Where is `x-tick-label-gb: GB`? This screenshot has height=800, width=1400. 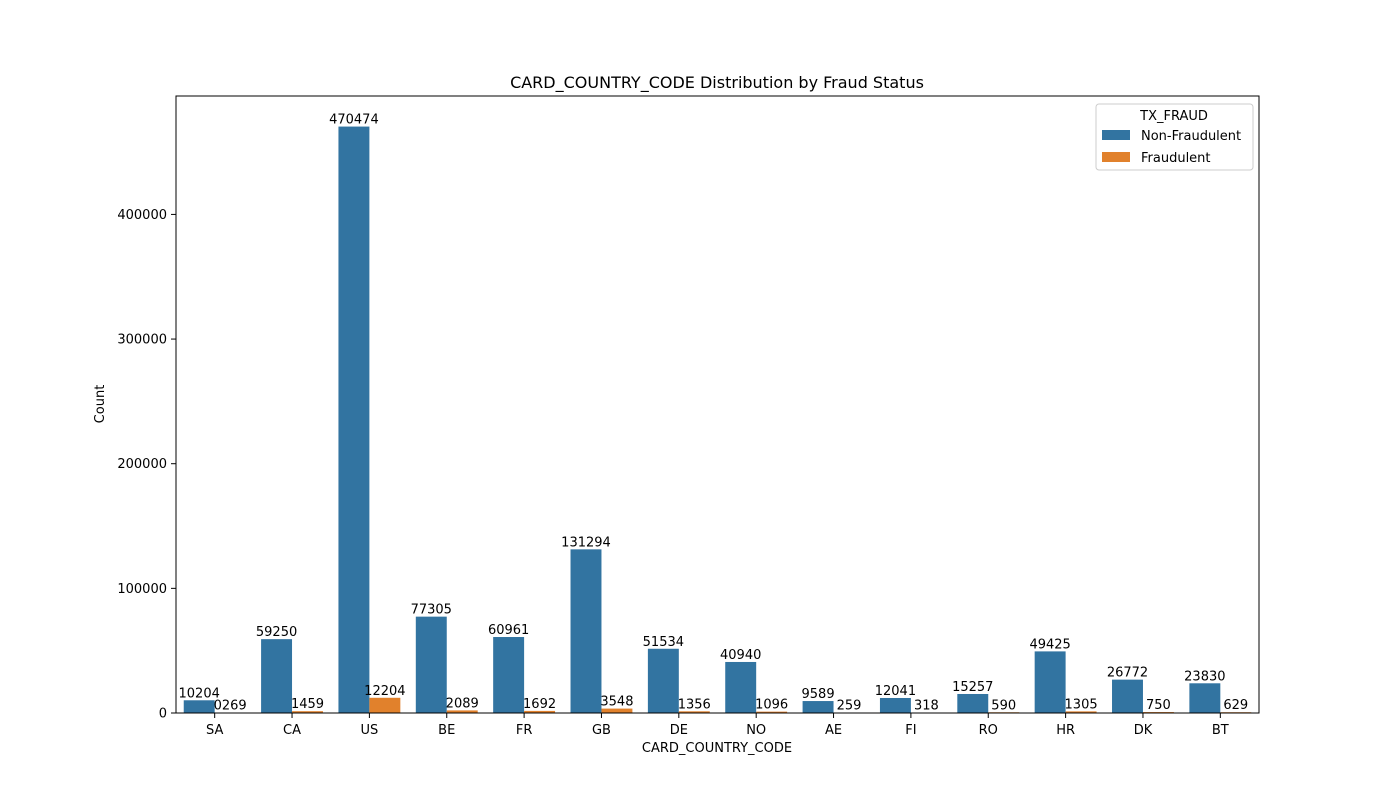 x-tick-label-gb: GB is located at coordinates (601, 730).